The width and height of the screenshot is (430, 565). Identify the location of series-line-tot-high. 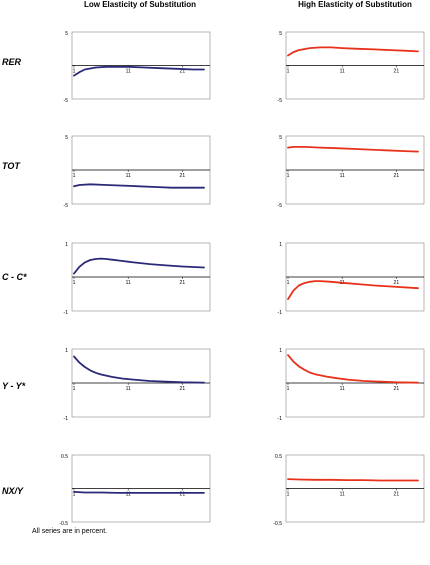
(353, 149).